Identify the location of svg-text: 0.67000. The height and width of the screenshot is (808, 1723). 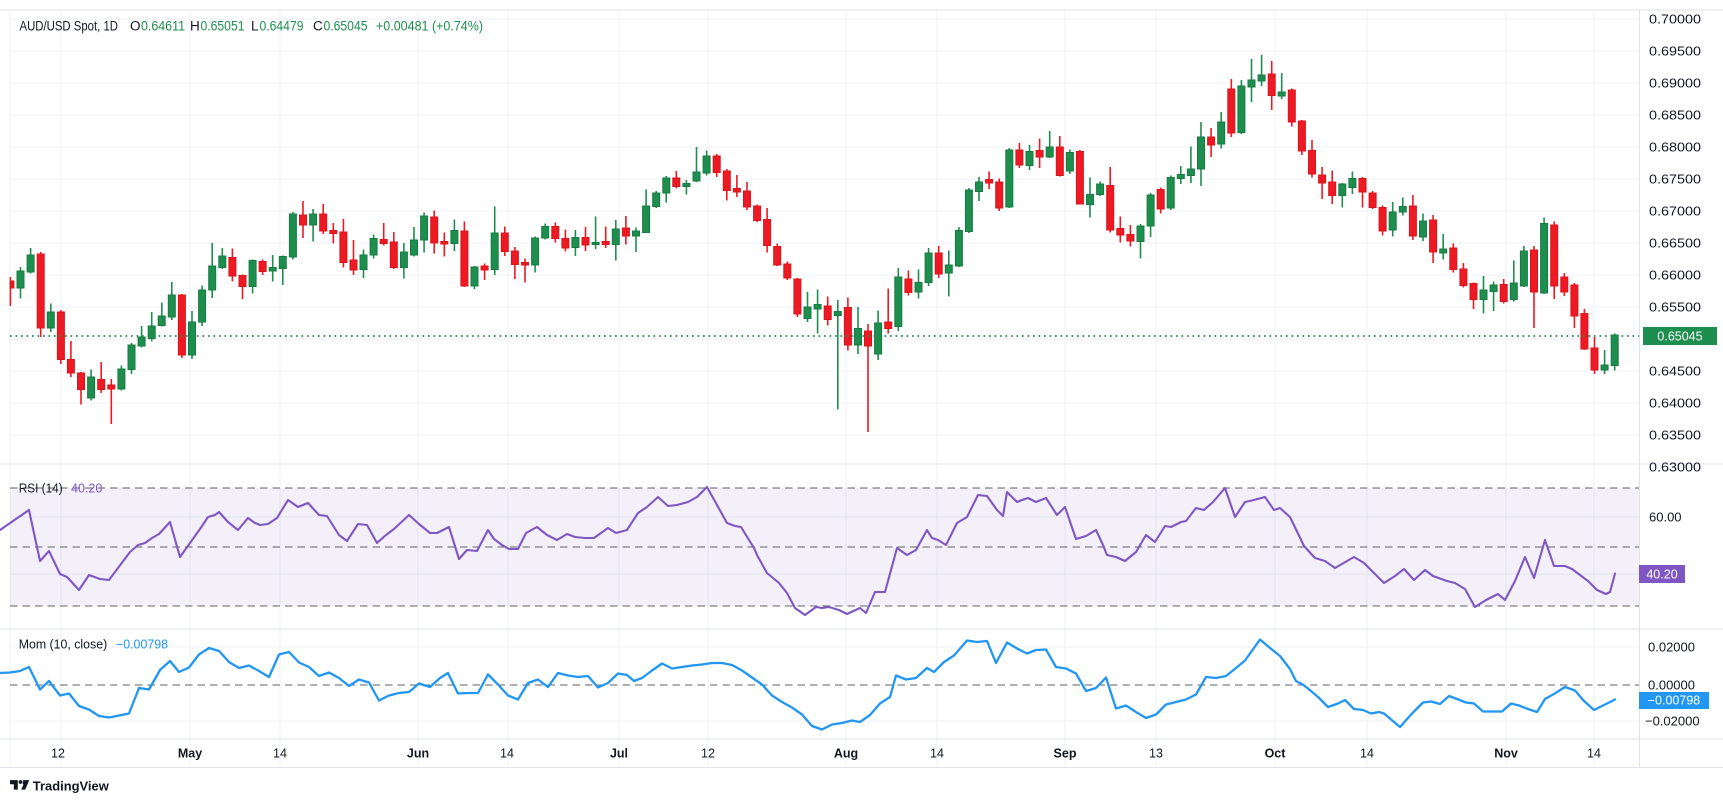
(1675, 210).